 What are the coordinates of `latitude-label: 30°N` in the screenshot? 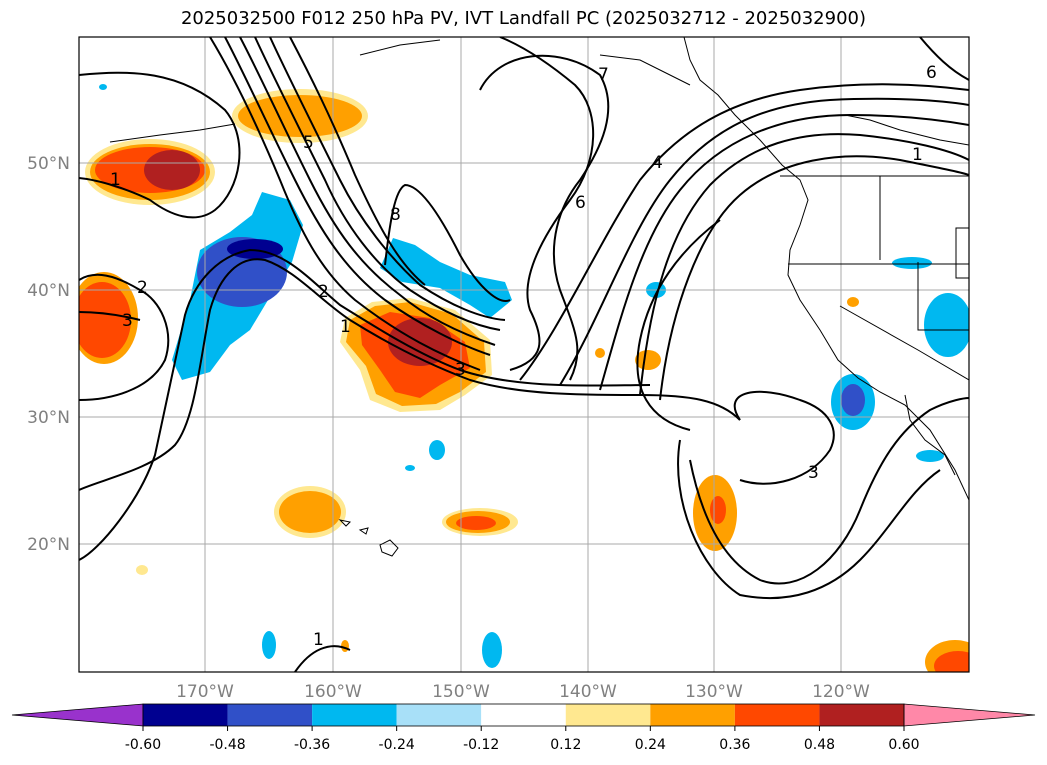 It's located at (48, 418).